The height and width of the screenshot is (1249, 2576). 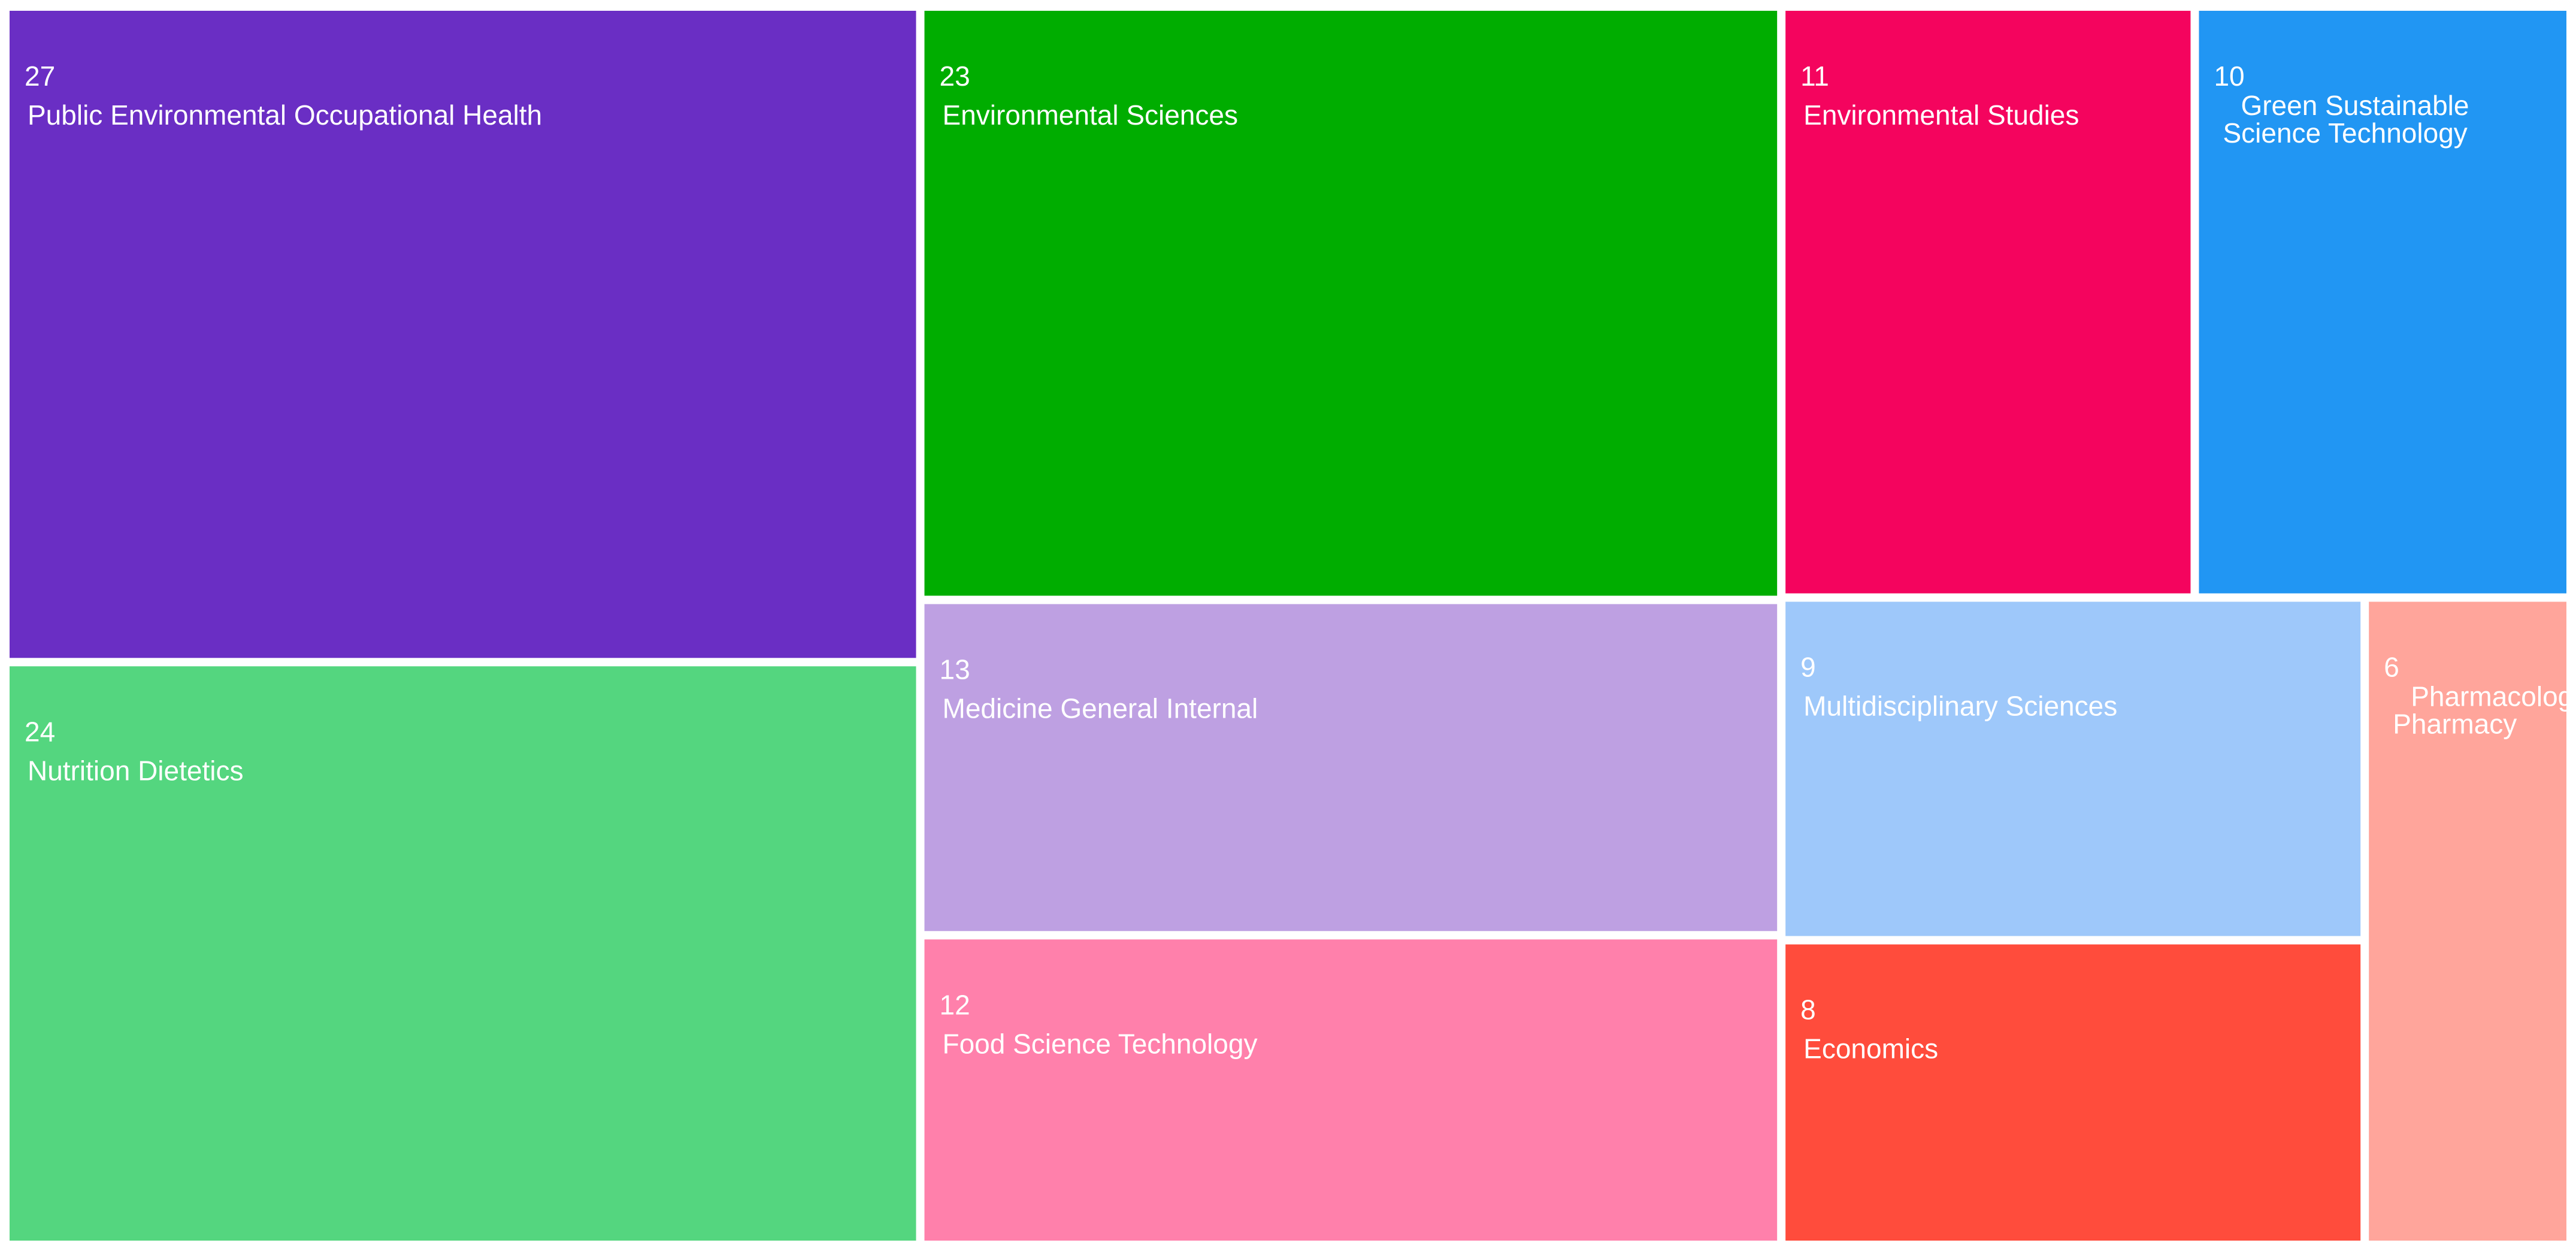 What do you see at coordinates (135, 770) in the screenshot?
I see `tile-label: Nutrition Dietetics` at bounding box center [135, 770].